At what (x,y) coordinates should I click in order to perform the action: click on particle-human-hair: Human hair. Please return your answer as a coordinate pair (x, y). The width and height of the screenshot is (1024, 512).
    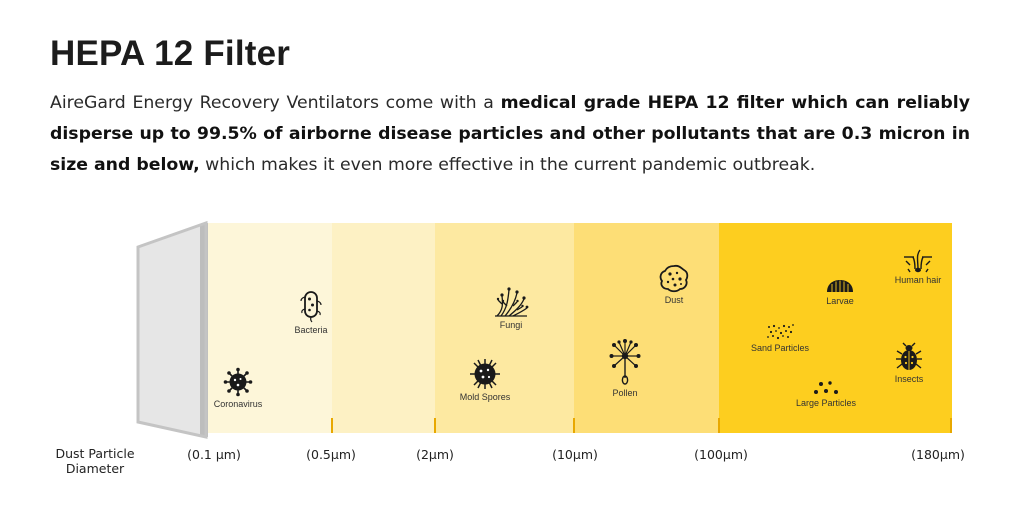
    Looking at the image, I should click on (918, 267).